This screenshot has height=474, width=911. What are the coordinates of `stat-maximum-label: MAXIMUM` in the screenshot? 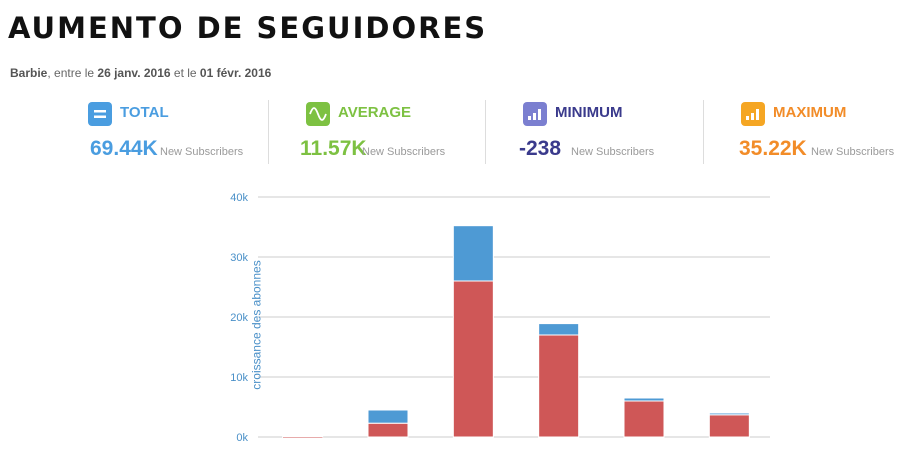 It's located at (810, 112).